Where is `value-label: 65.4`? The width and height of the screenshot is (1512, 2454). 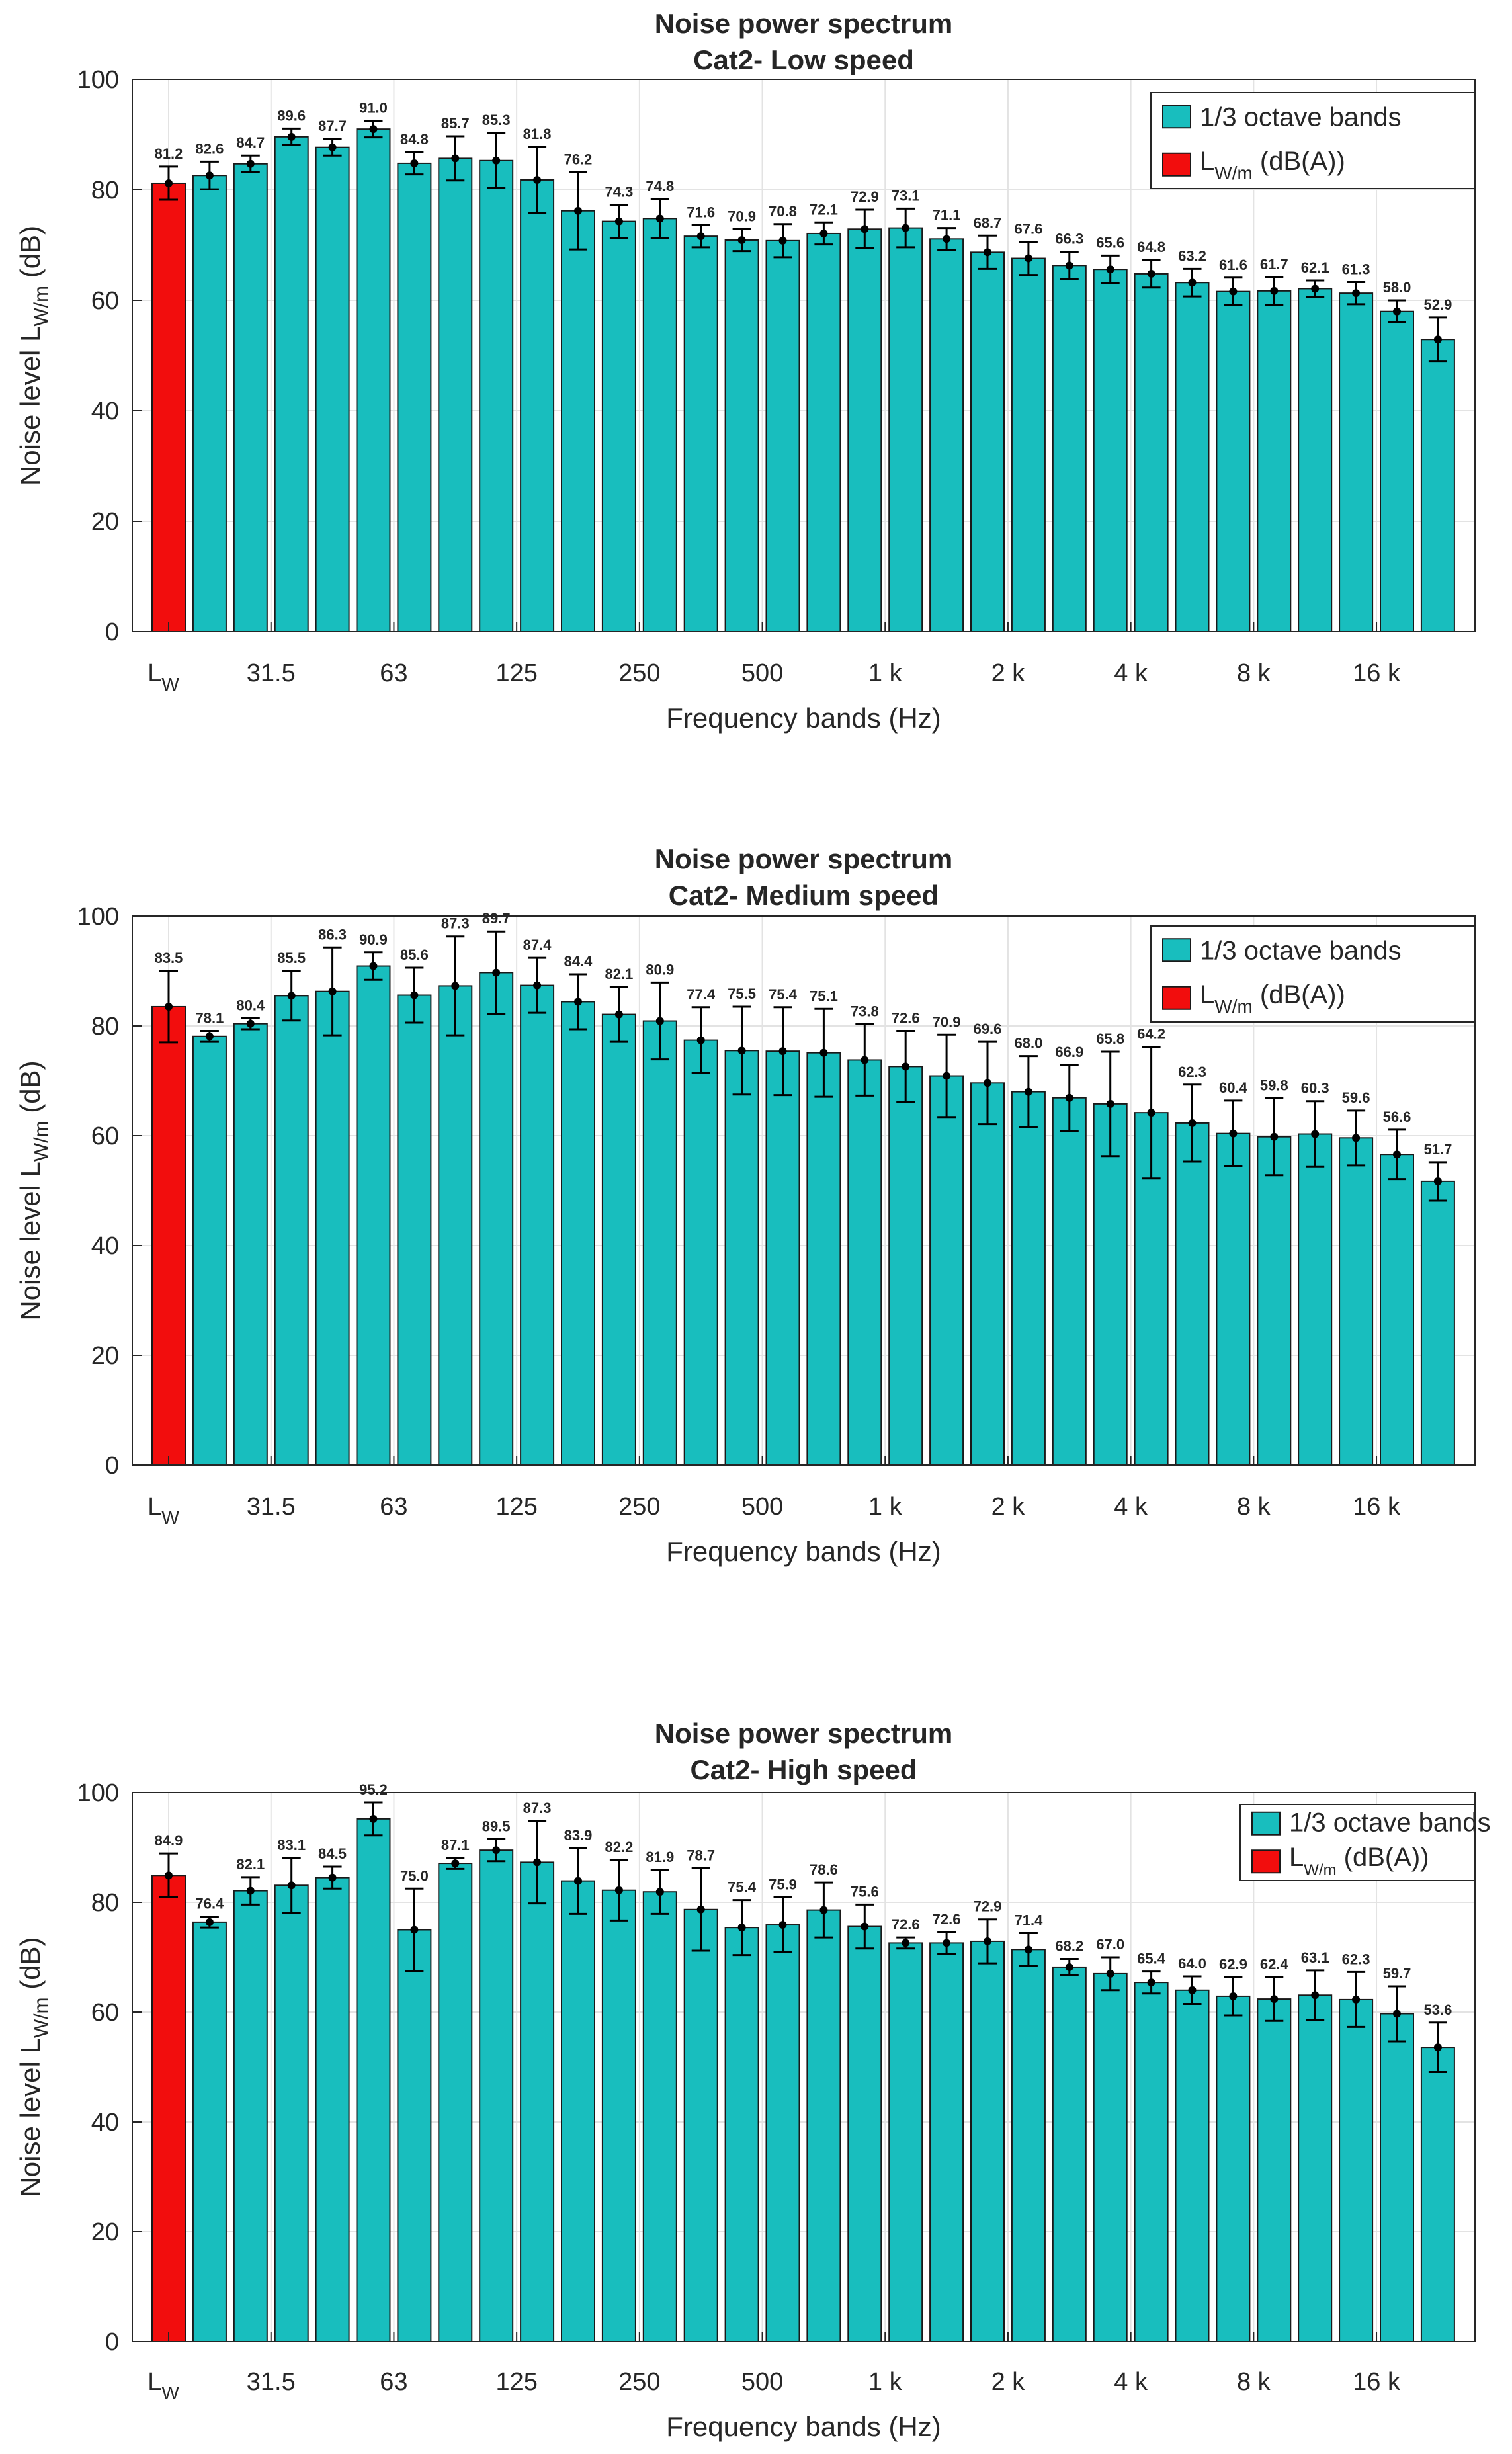
value-label: 65.4 is located at coordinates (1151, 1959).